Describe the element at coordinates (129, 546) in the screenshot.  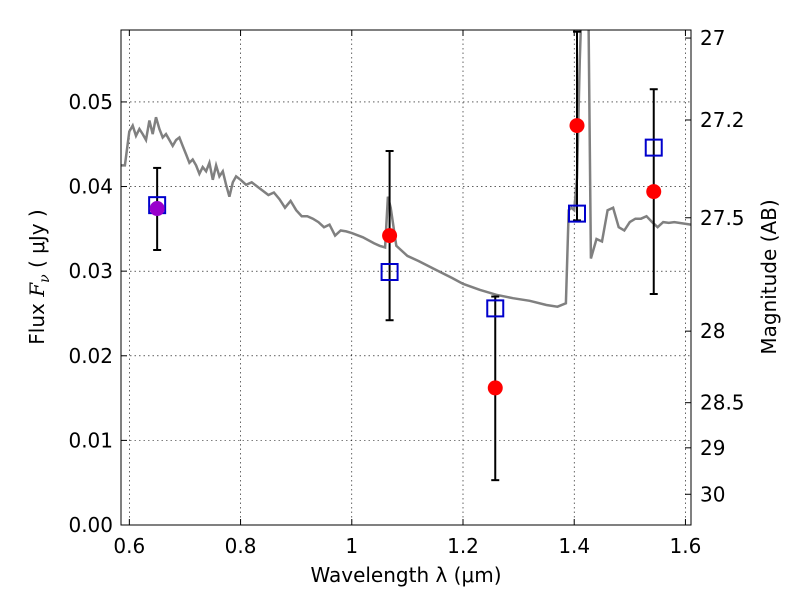
I see `x-tick-label: 0.6` at that location.